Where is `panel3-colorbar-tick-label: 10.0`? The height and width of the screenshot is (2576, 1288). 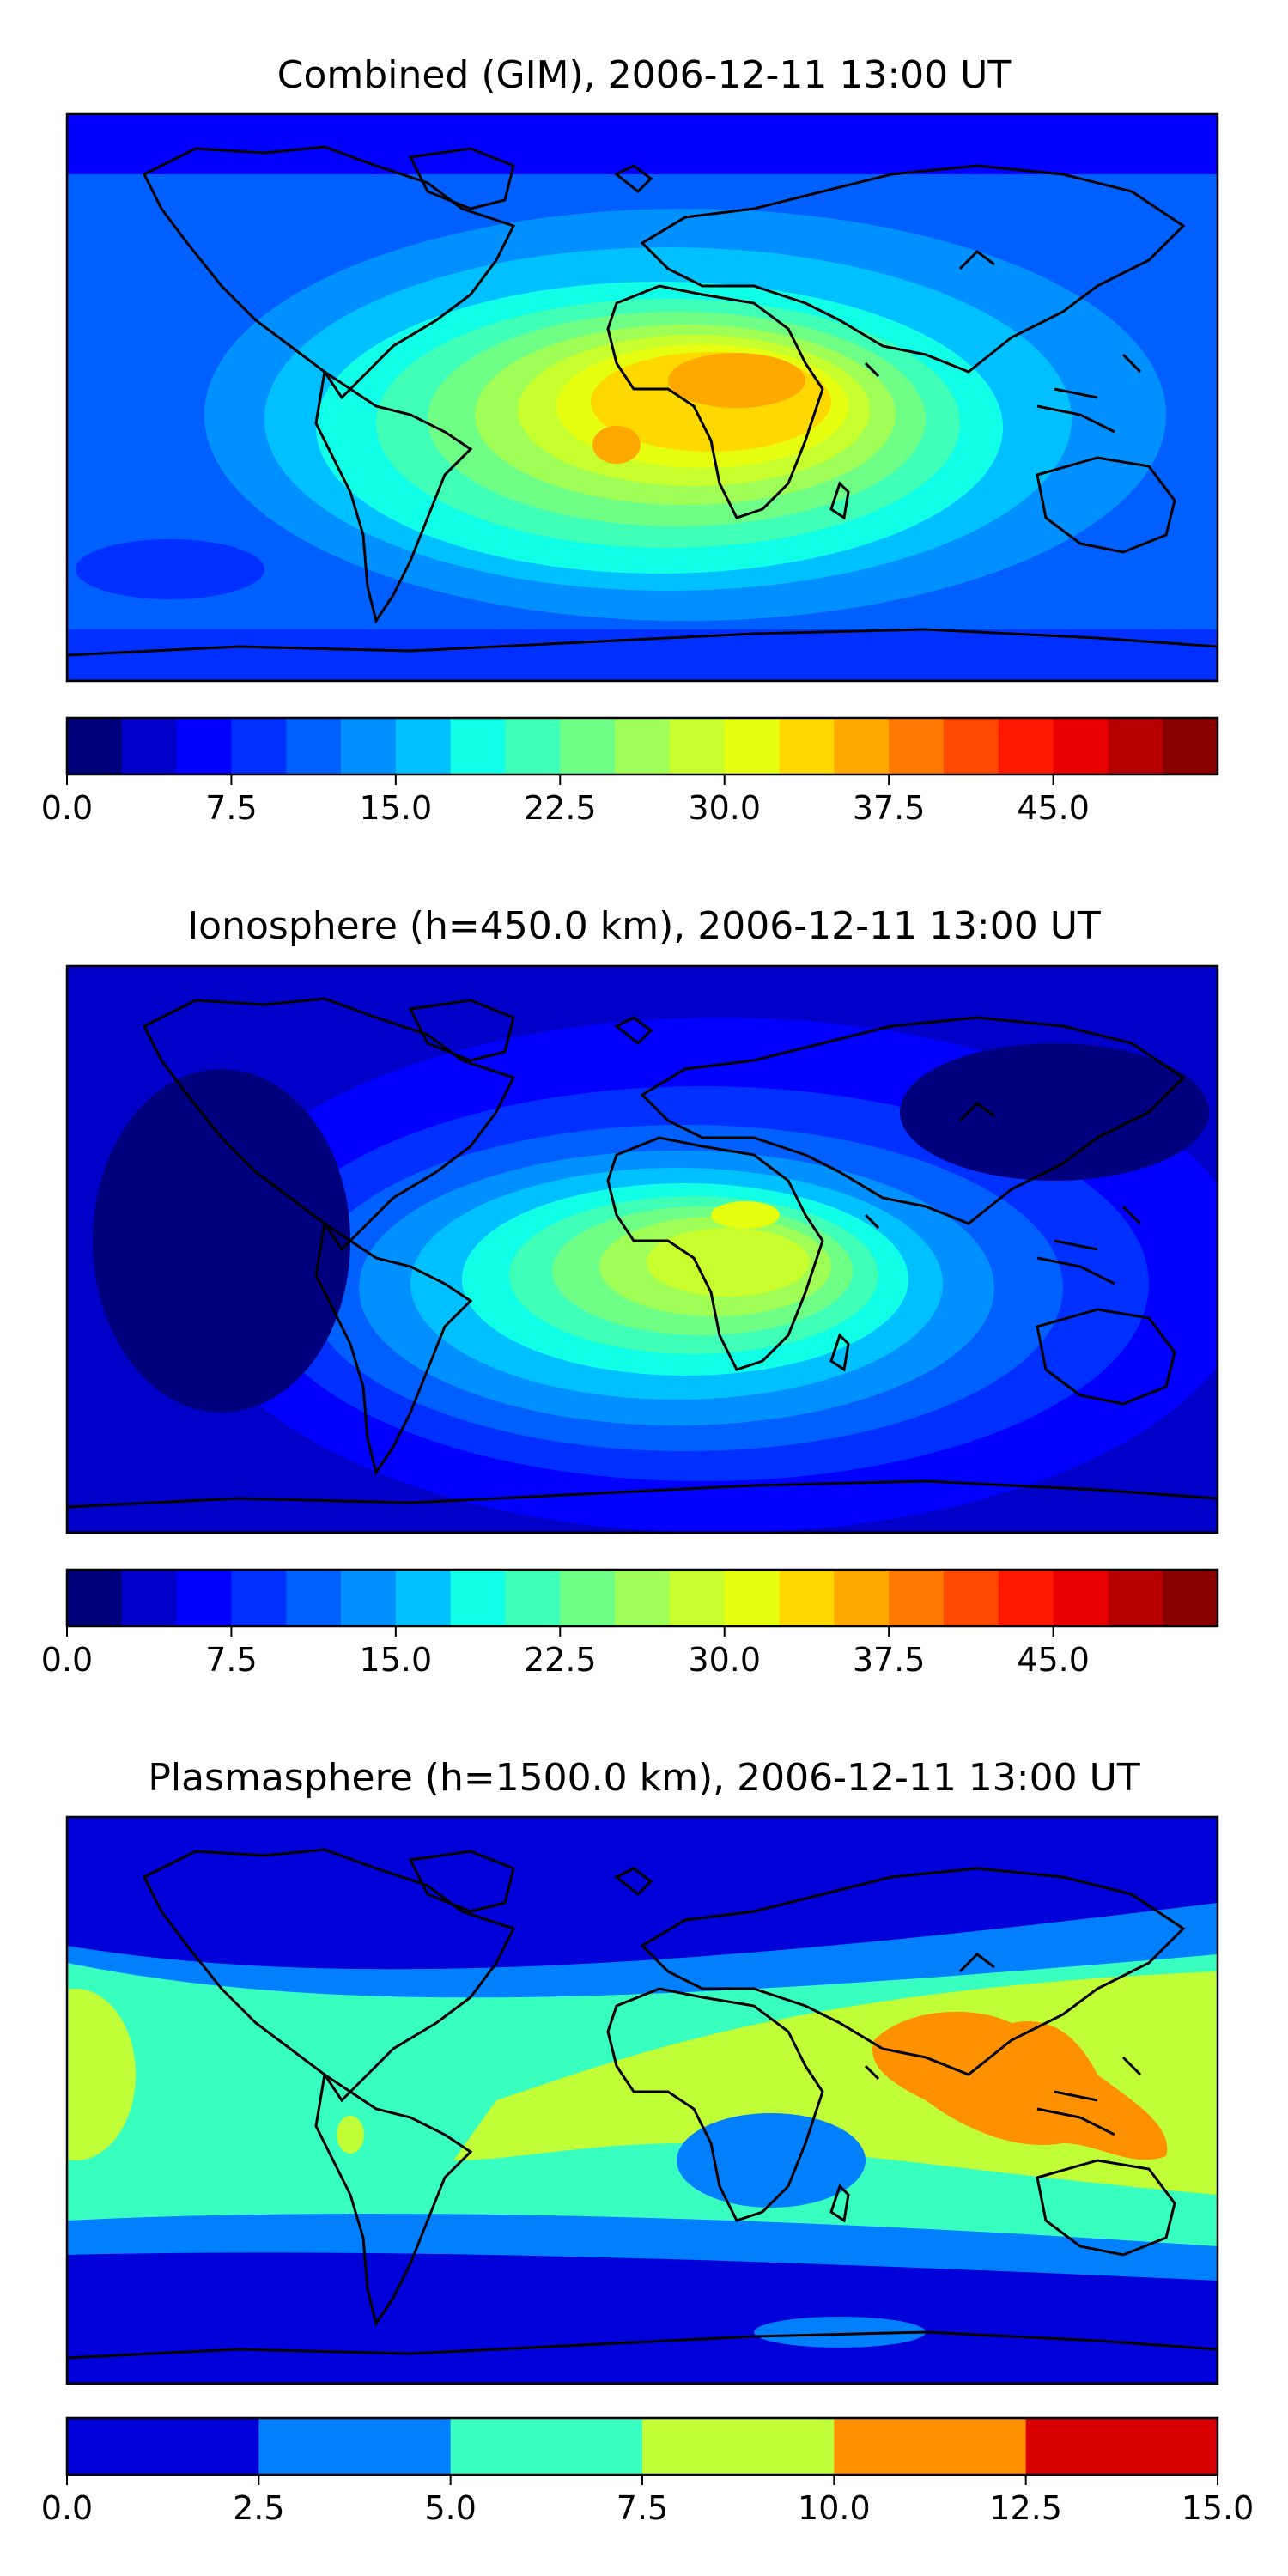
panel3-colorbar-tick-label: 10.0 is located at coordinates (834, 2508).